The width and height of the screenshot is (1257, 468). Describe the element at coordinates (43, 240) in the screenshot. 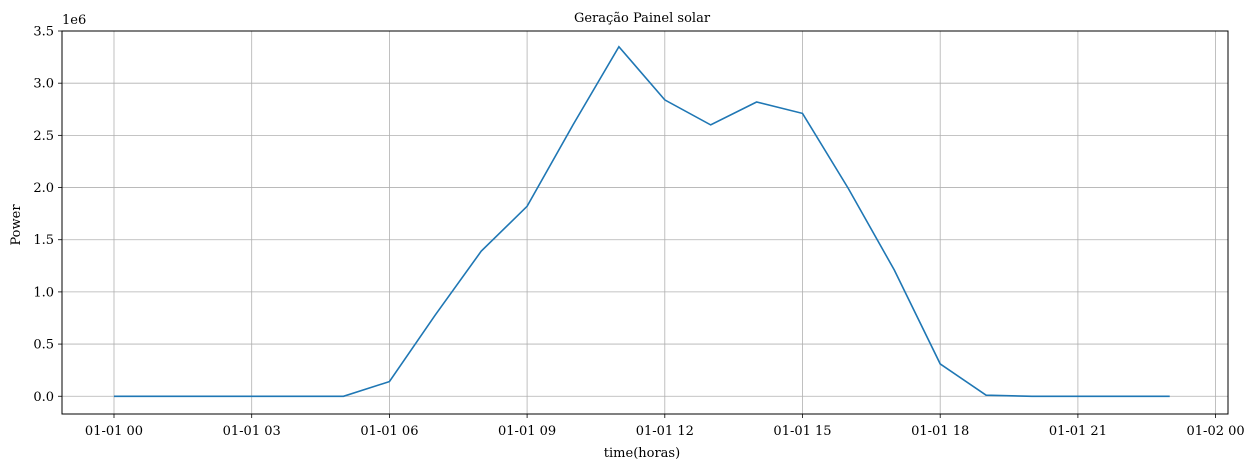

I see `y-tick-label: 1.5` at that location.